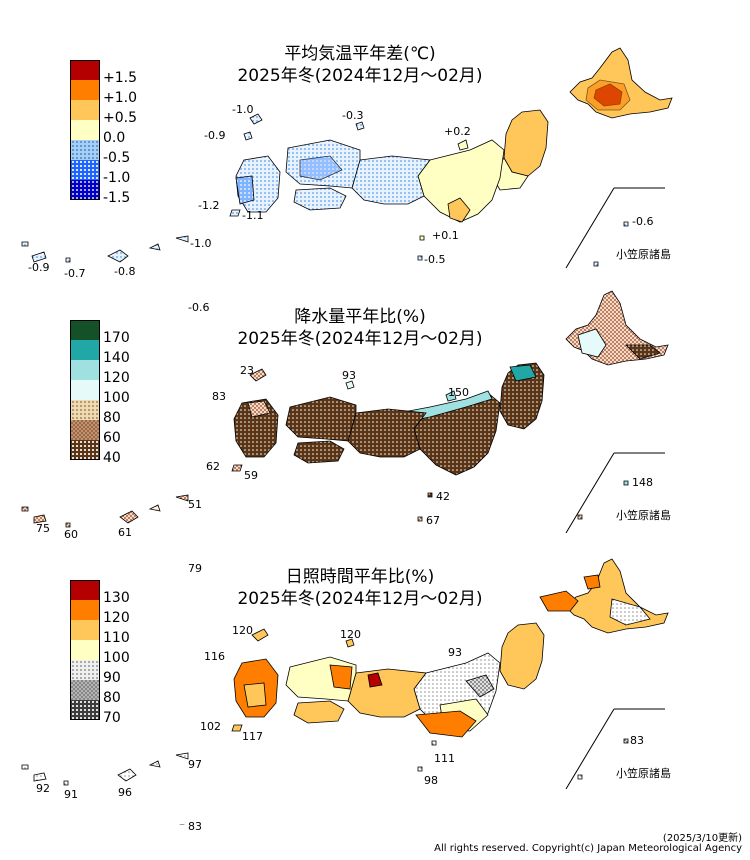 Image resolution: width=750 pixels, height=860 pixels. I want to click on legend-label: 40, so click(112, 458).